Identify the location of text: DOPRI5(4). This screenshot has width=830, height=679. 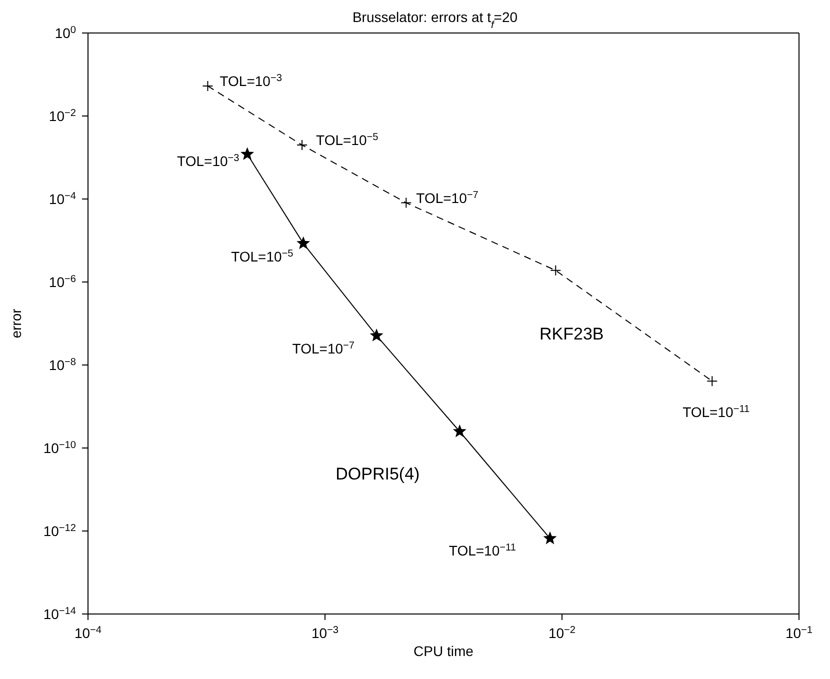
(378, 474).